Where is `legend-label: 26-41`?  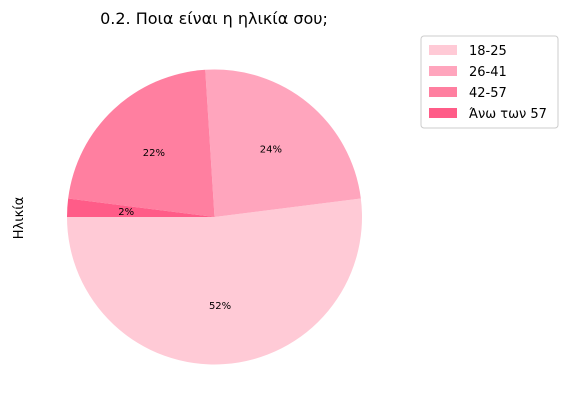 legend-label: 26-41 is located at coordinates (488, 72).